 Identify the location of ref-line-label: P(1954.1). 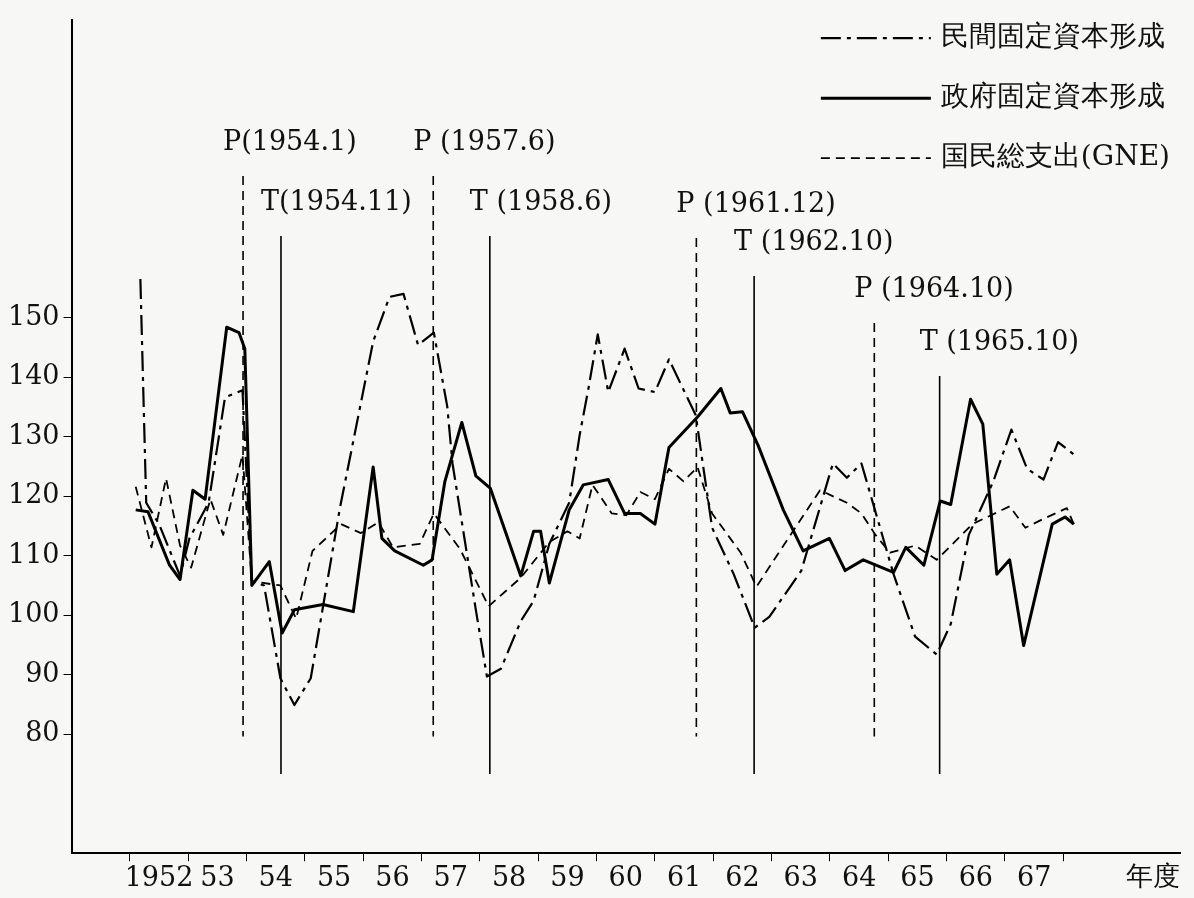
(290, 140).